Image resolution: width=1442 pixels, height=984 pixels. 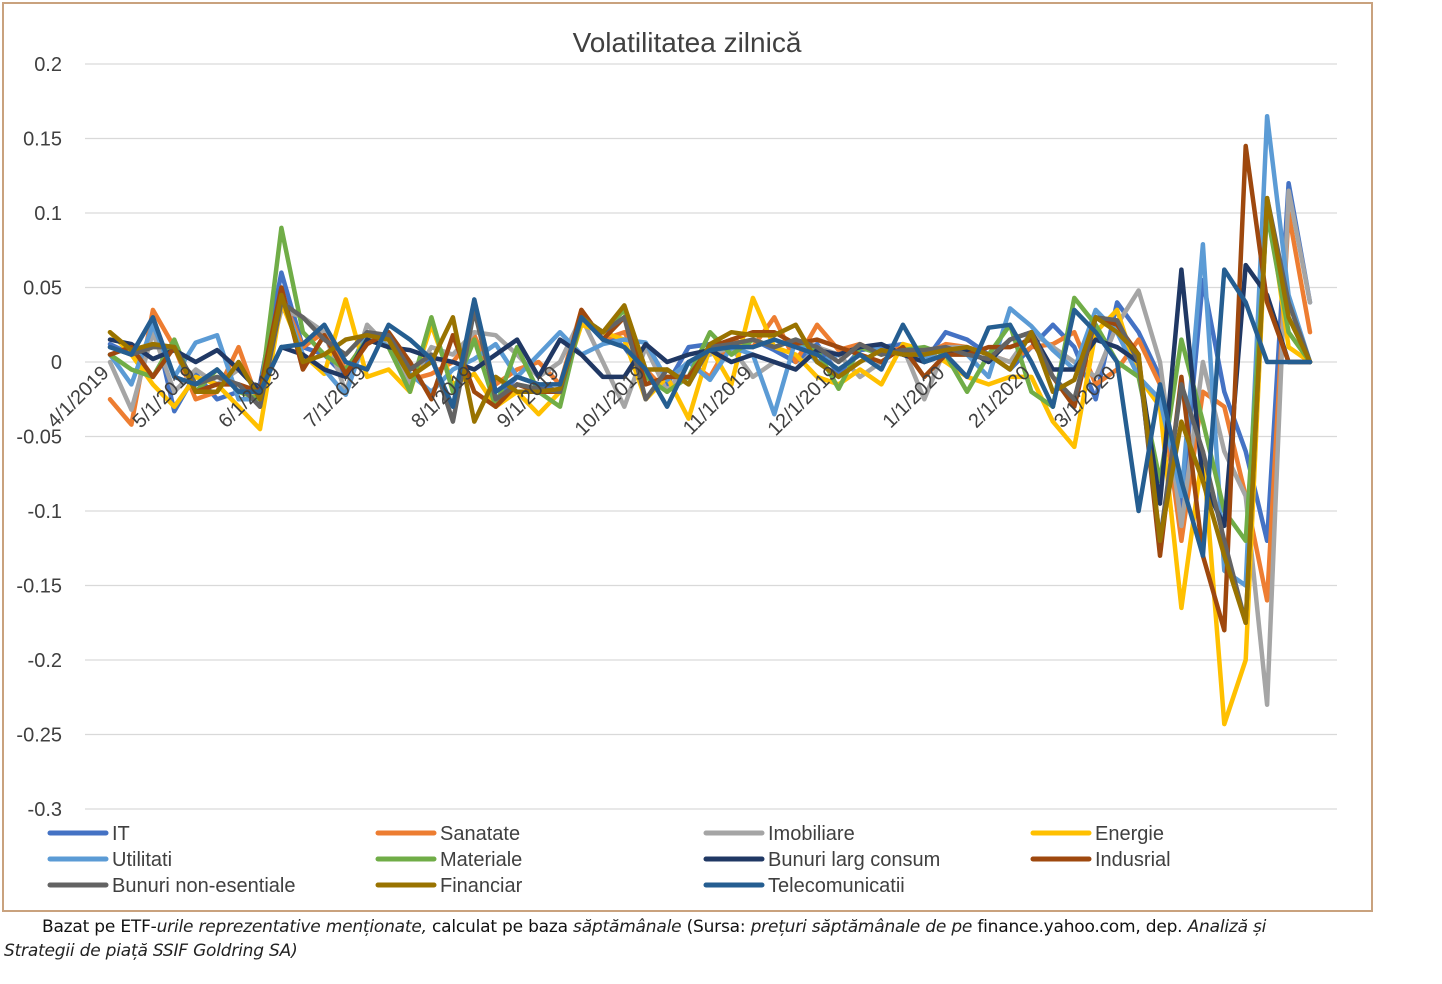 What do you see at coordinates (1133, 860) in the screenshot?
I see `legend-label: Indusrial` at bounding box center [1133, 860].